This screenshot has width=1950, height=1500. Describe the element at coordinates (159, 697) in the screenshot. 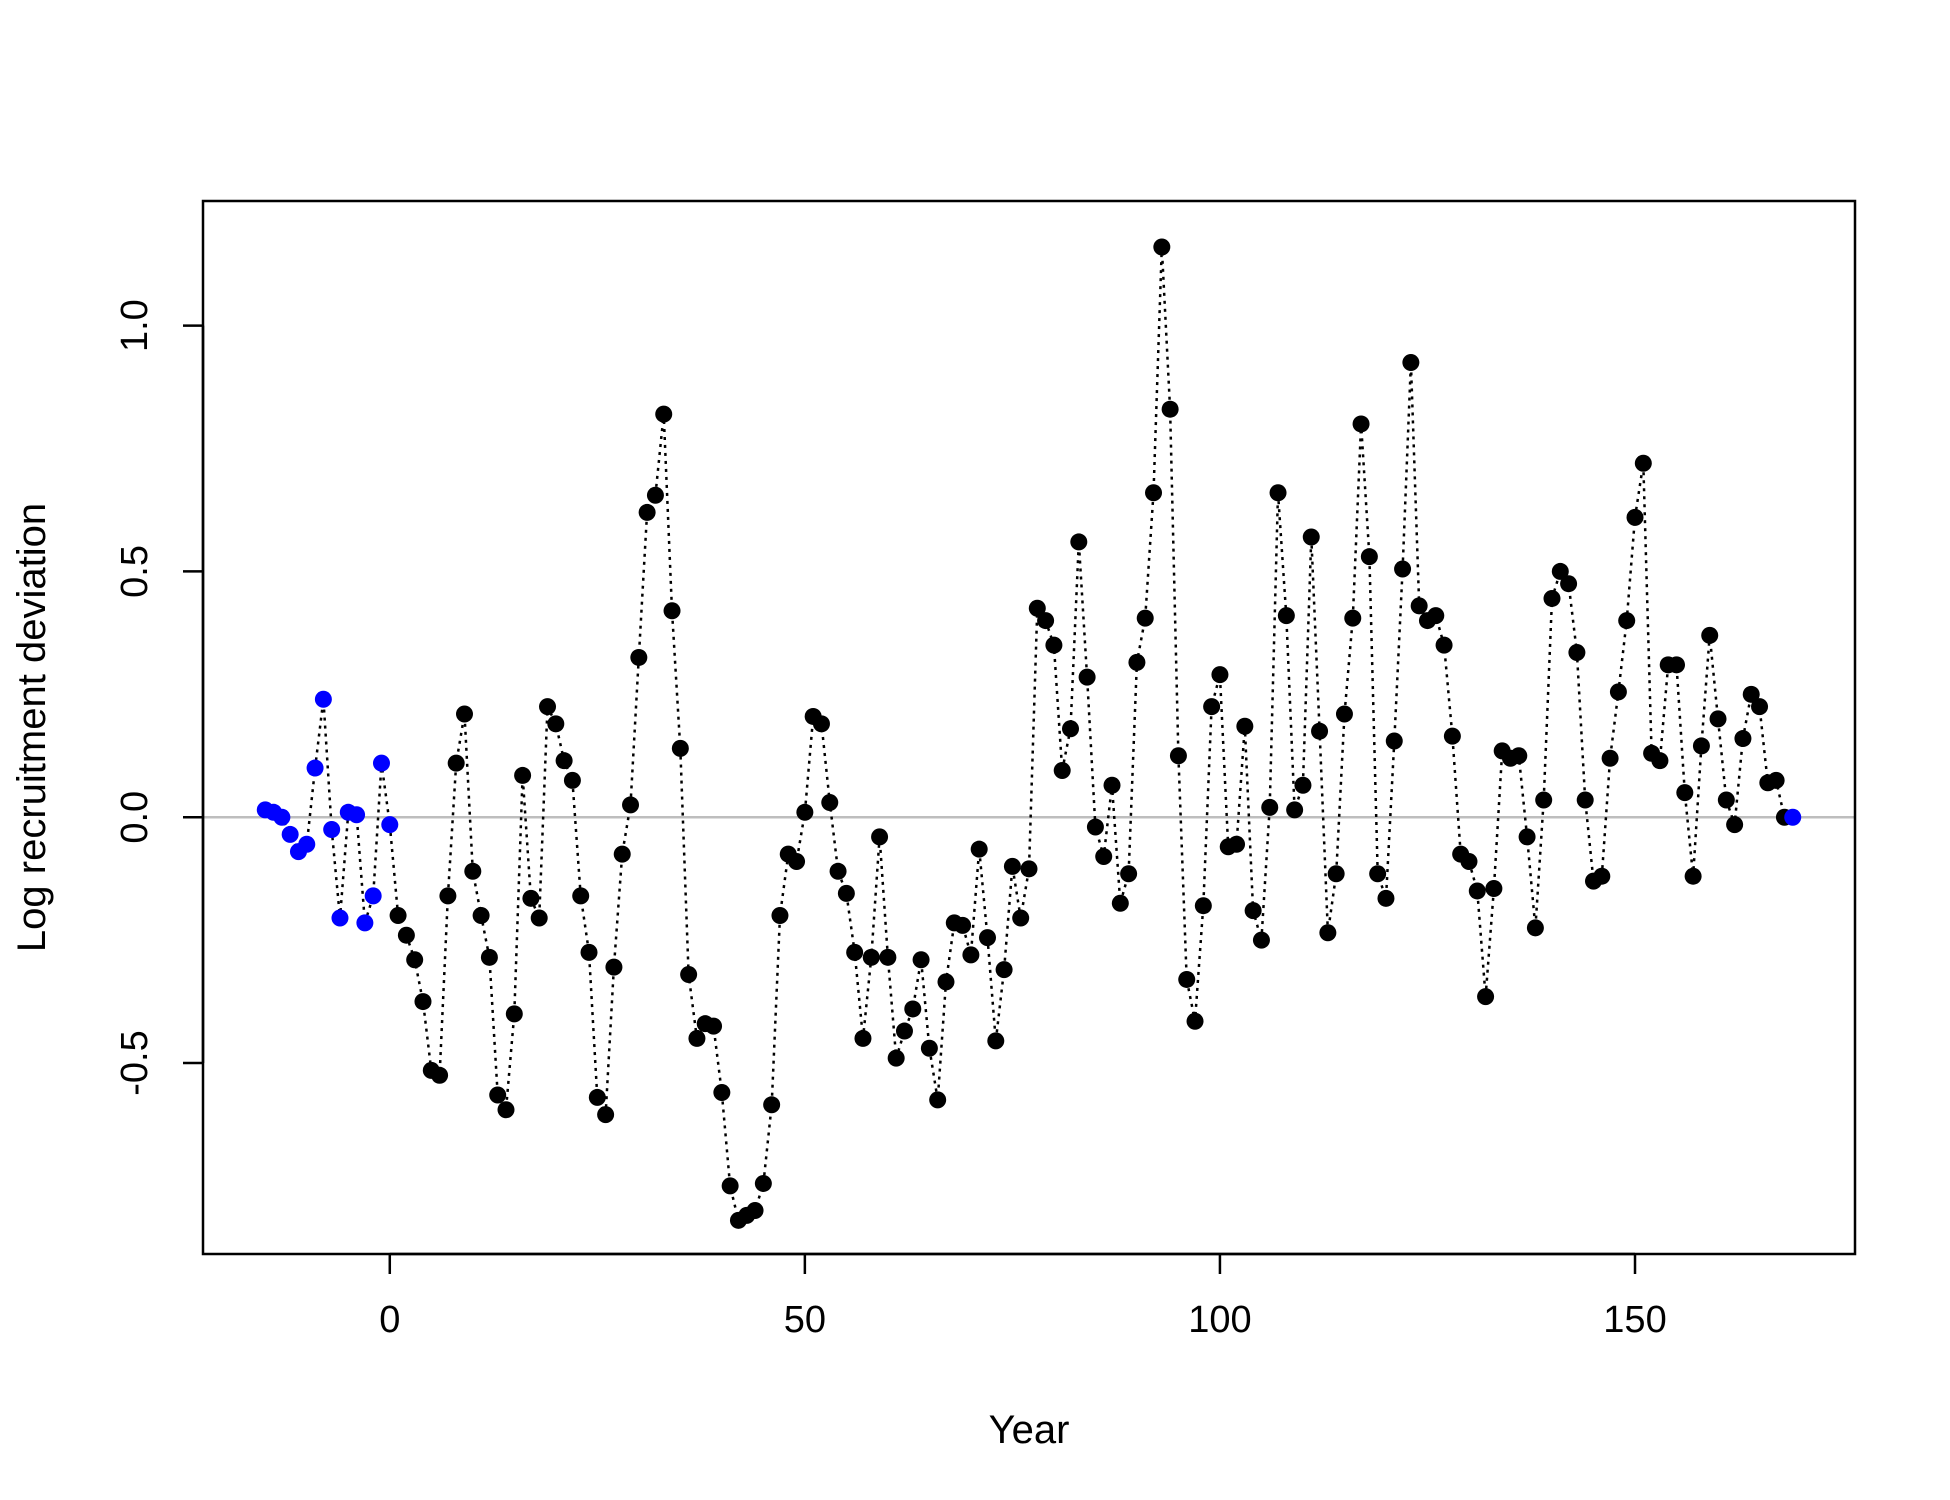

I see `y-axis: -0.5 0.0 0.5 1.0` at that location.